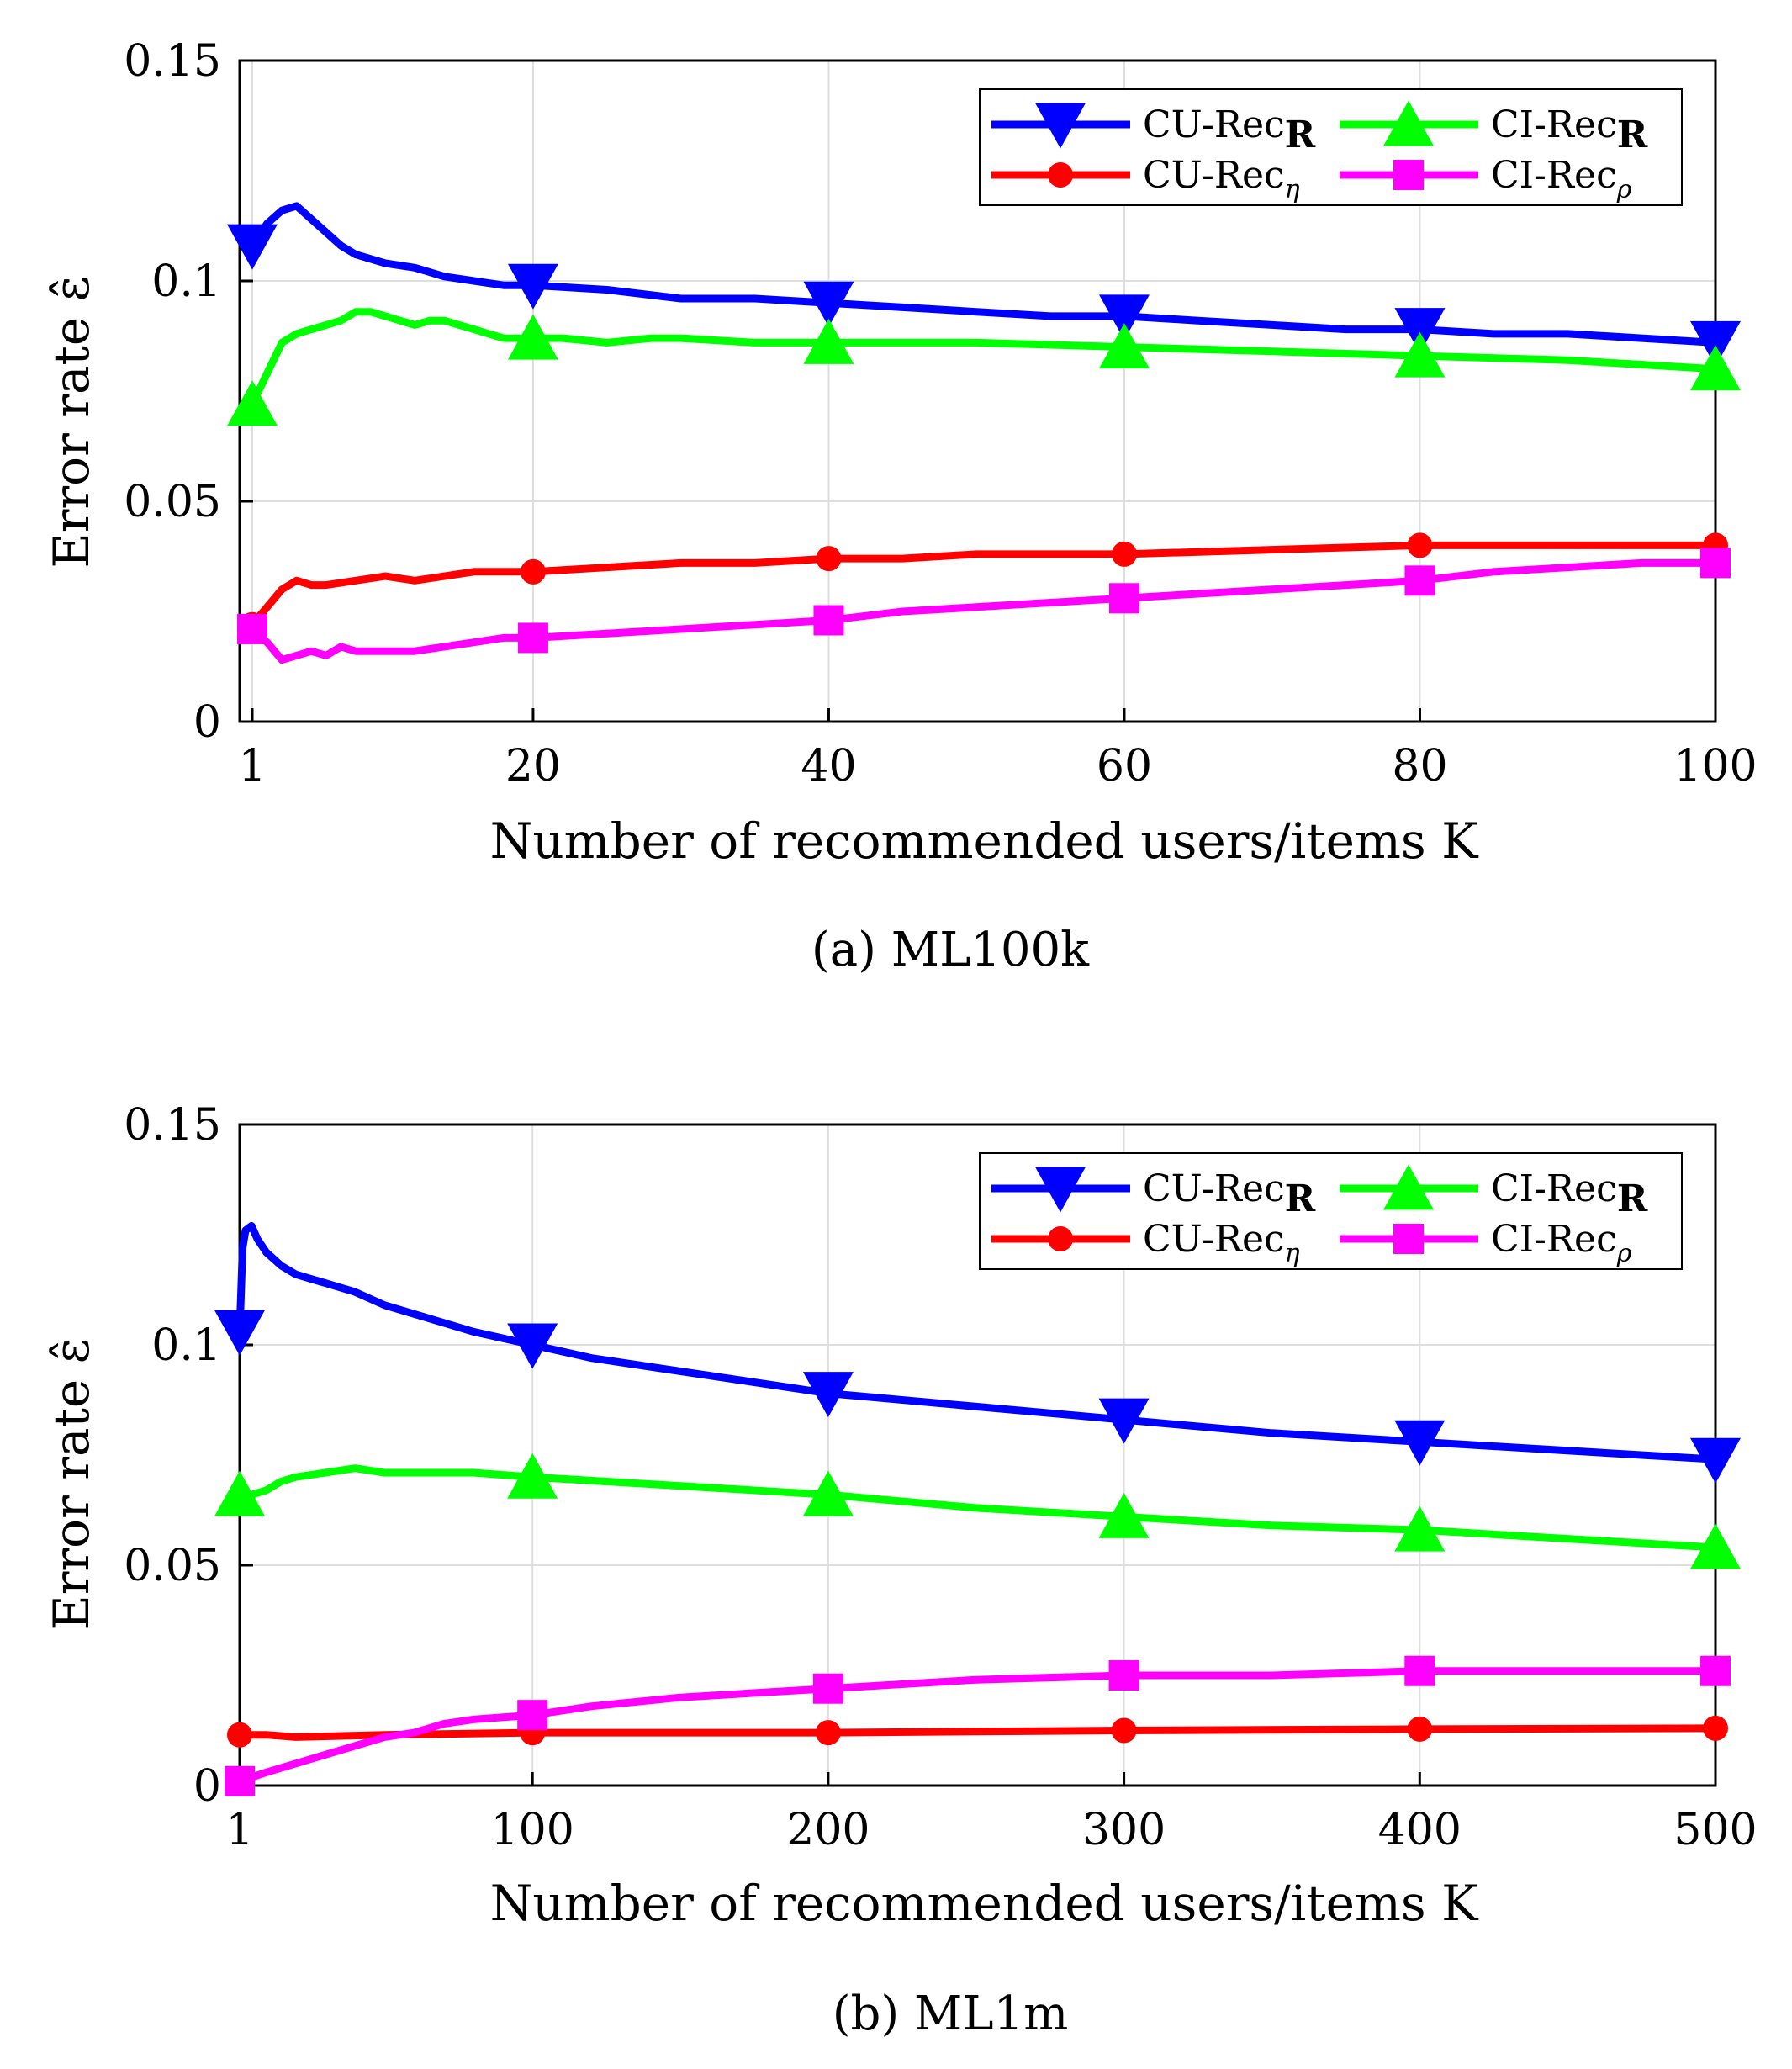  I want to click on x-tick-label: 60, so click(1124, 766).